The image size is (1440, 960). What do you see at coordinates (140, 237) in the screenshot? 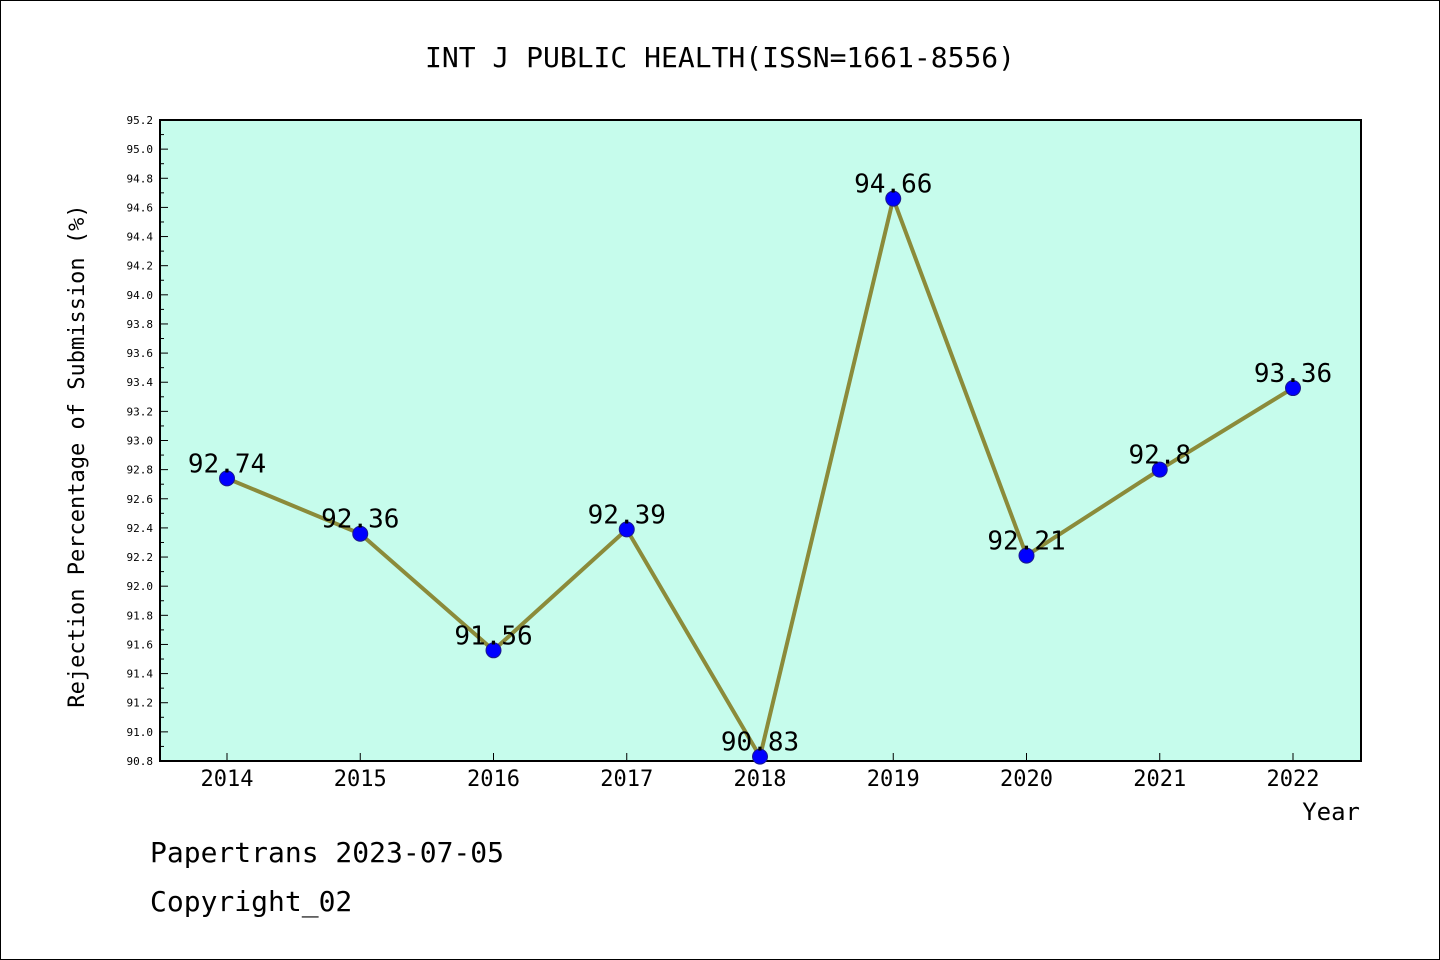
I see `y-tick-label-18: 94.4` at bounding box center [140, 237].